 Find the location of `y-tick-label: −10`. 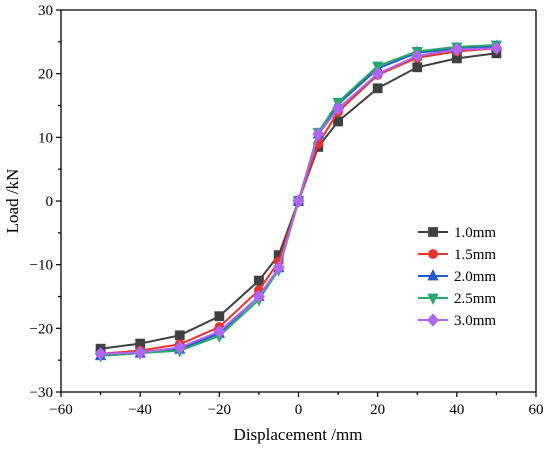

y-tick-label: −10 is located at coordinates (41, 266).